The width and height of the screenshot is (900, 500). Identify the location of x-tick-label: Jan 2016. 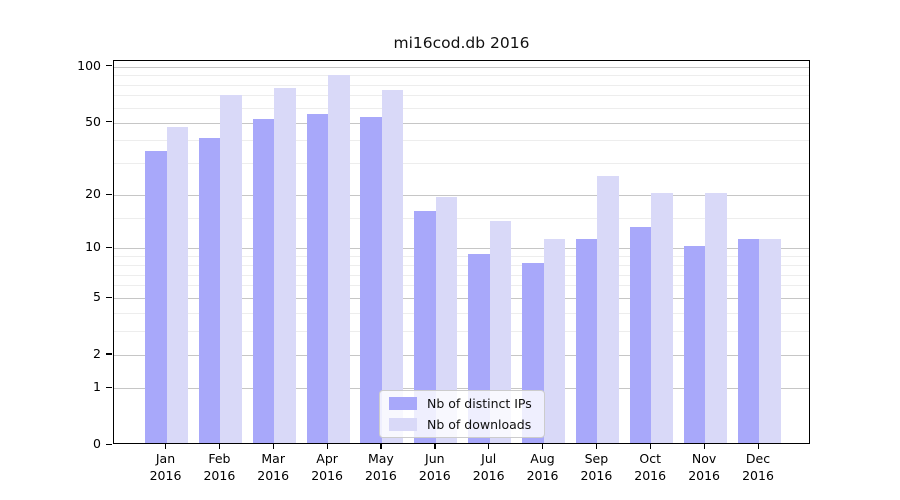
(166, 467).